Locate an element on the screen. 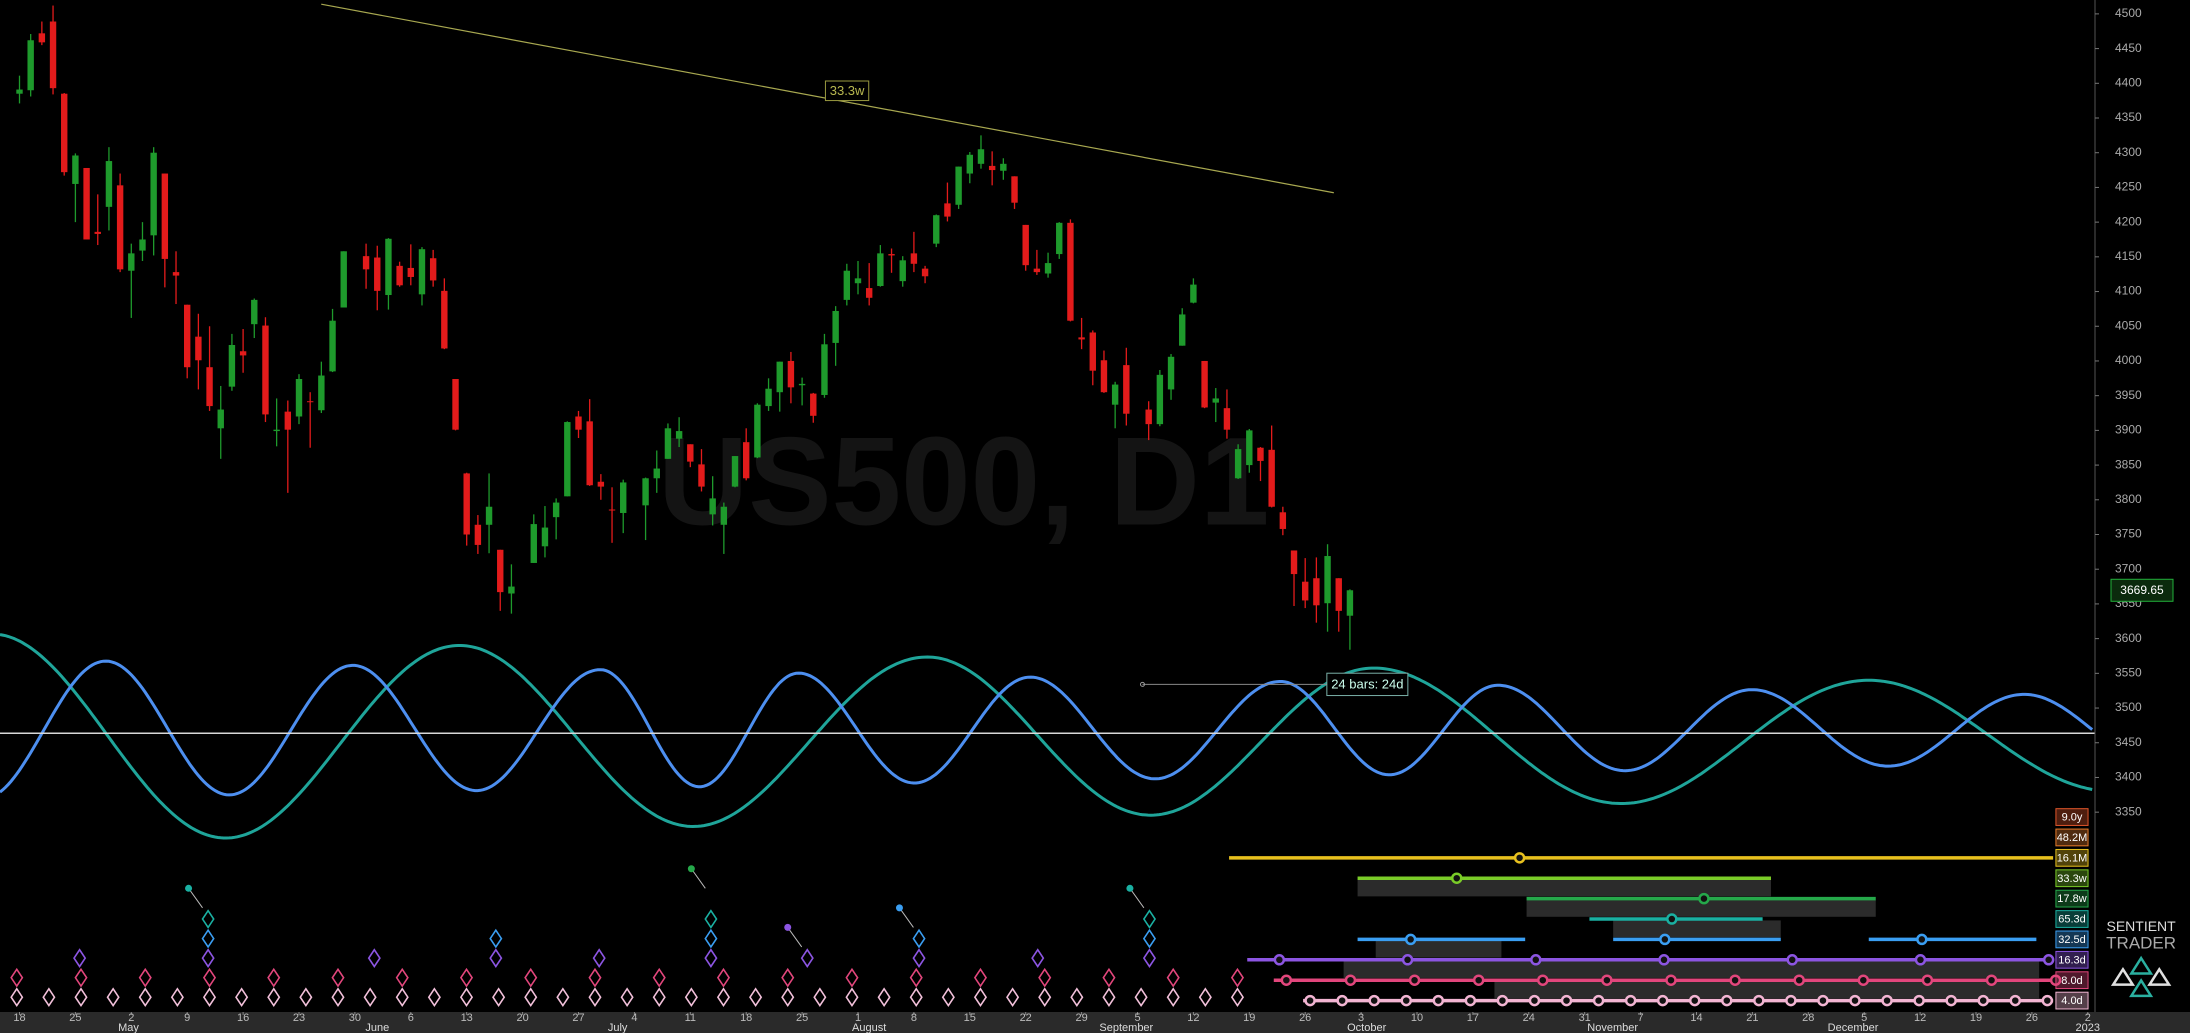  y-tick-label: 4300 is located at coordinates (2128, 152).